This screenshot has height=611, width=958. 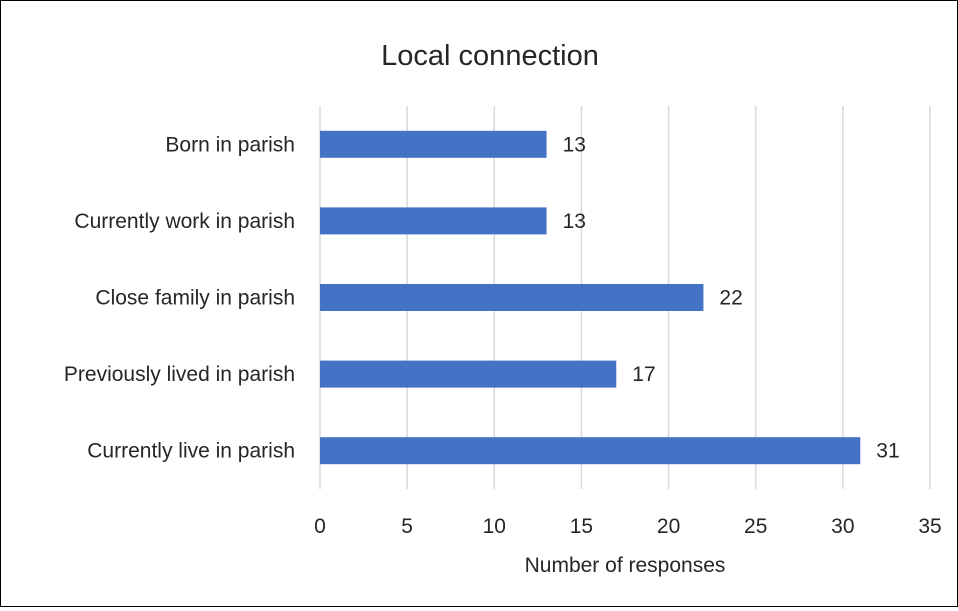 I want to click on category-label: Born in parish, so click(x=230, y=144).